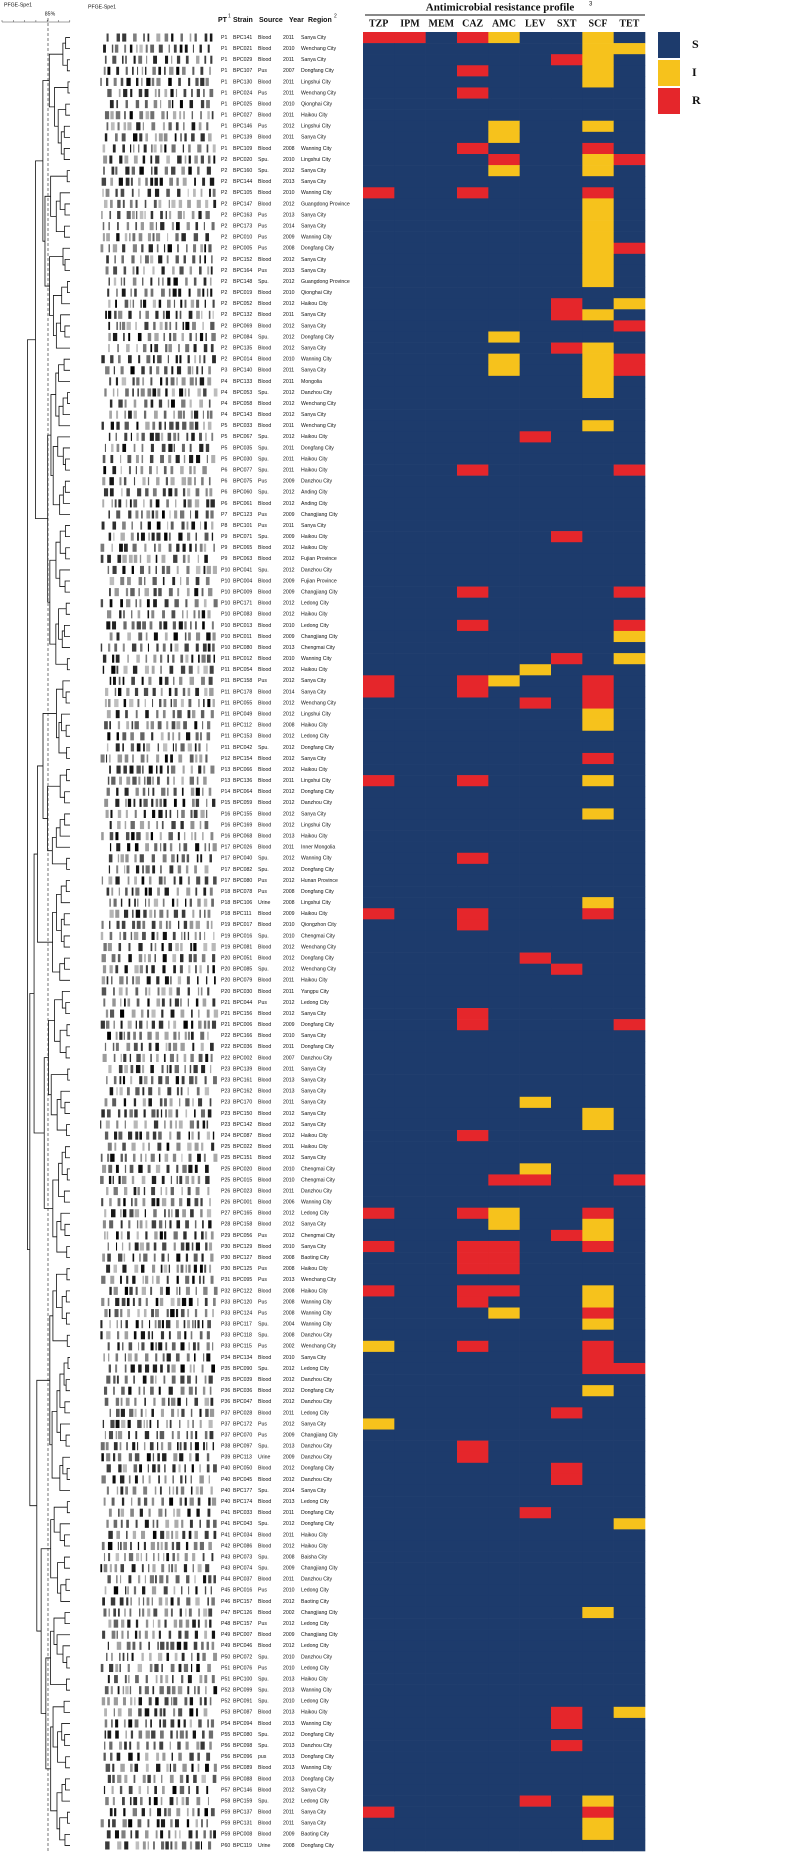  Describe the element at coordinates (242, 282) in the screenshot. I see `strain: BPC148` at that location.